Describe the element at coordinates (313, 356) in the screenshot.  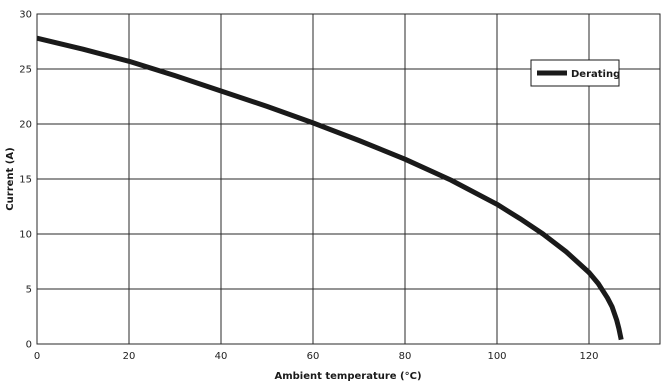
I see `x-tick-label: 60` at that location.